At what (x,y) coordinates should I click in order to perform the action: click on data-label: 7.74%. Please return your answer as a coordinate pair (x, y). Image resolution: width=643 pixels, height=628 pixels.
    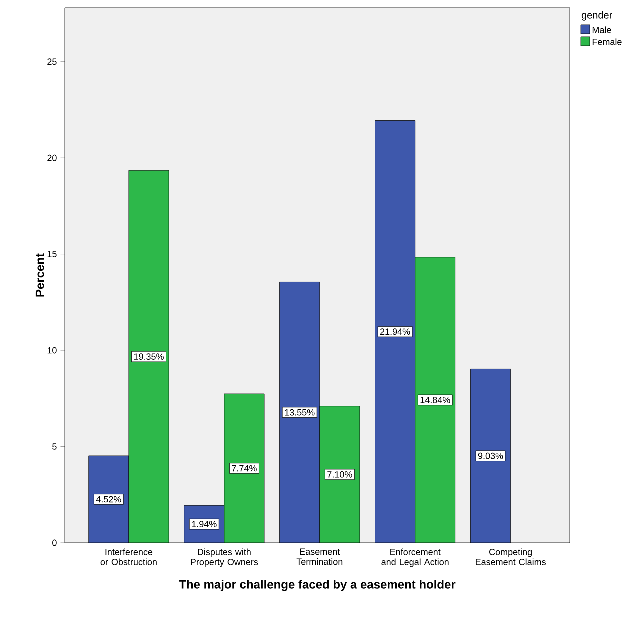
    Looking at the image, I should click on (244, 468).